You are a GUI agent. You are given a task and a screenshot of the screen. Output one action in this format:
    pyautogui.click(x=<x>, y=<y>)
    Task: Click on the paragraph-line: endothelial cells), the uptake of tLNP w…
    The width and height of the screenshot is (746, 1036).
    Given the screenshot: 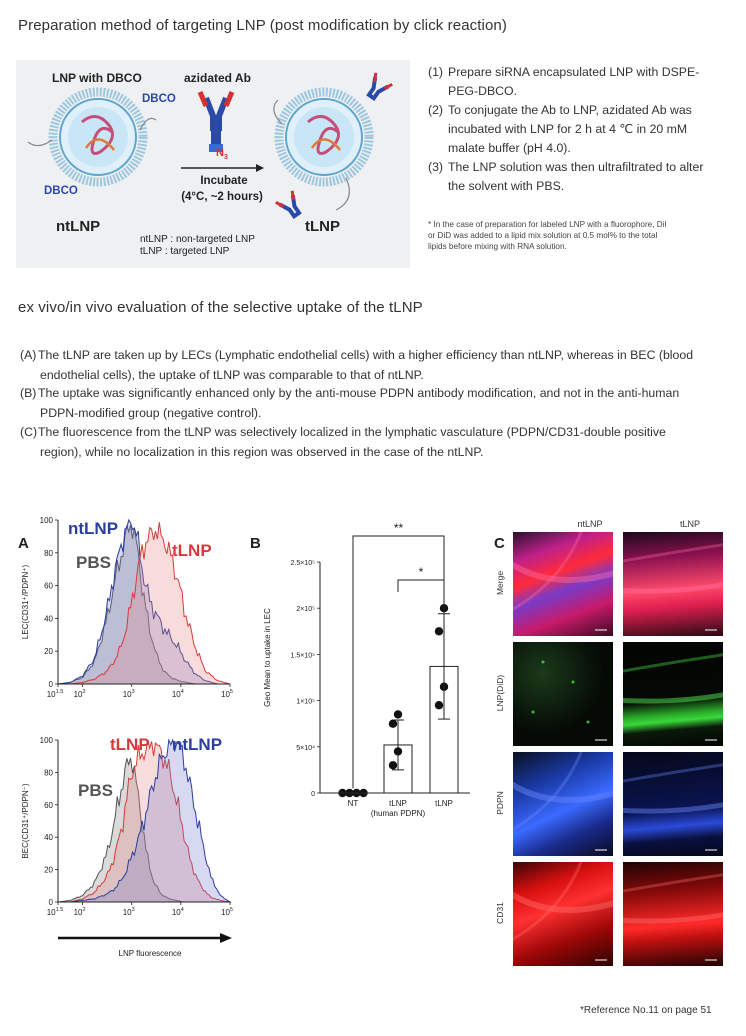 What is the action you would take?
    pyautogui.click(x=232, y=374)
    